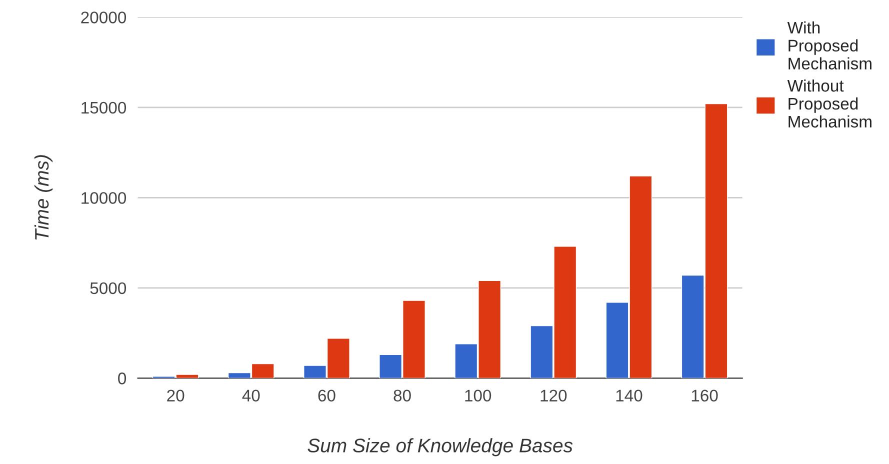 The width and height of the screenshot is (889, 464). Describe the element at coordinates (122, 378) in the screenshot. I see `y-tick-label: 0` at that location.